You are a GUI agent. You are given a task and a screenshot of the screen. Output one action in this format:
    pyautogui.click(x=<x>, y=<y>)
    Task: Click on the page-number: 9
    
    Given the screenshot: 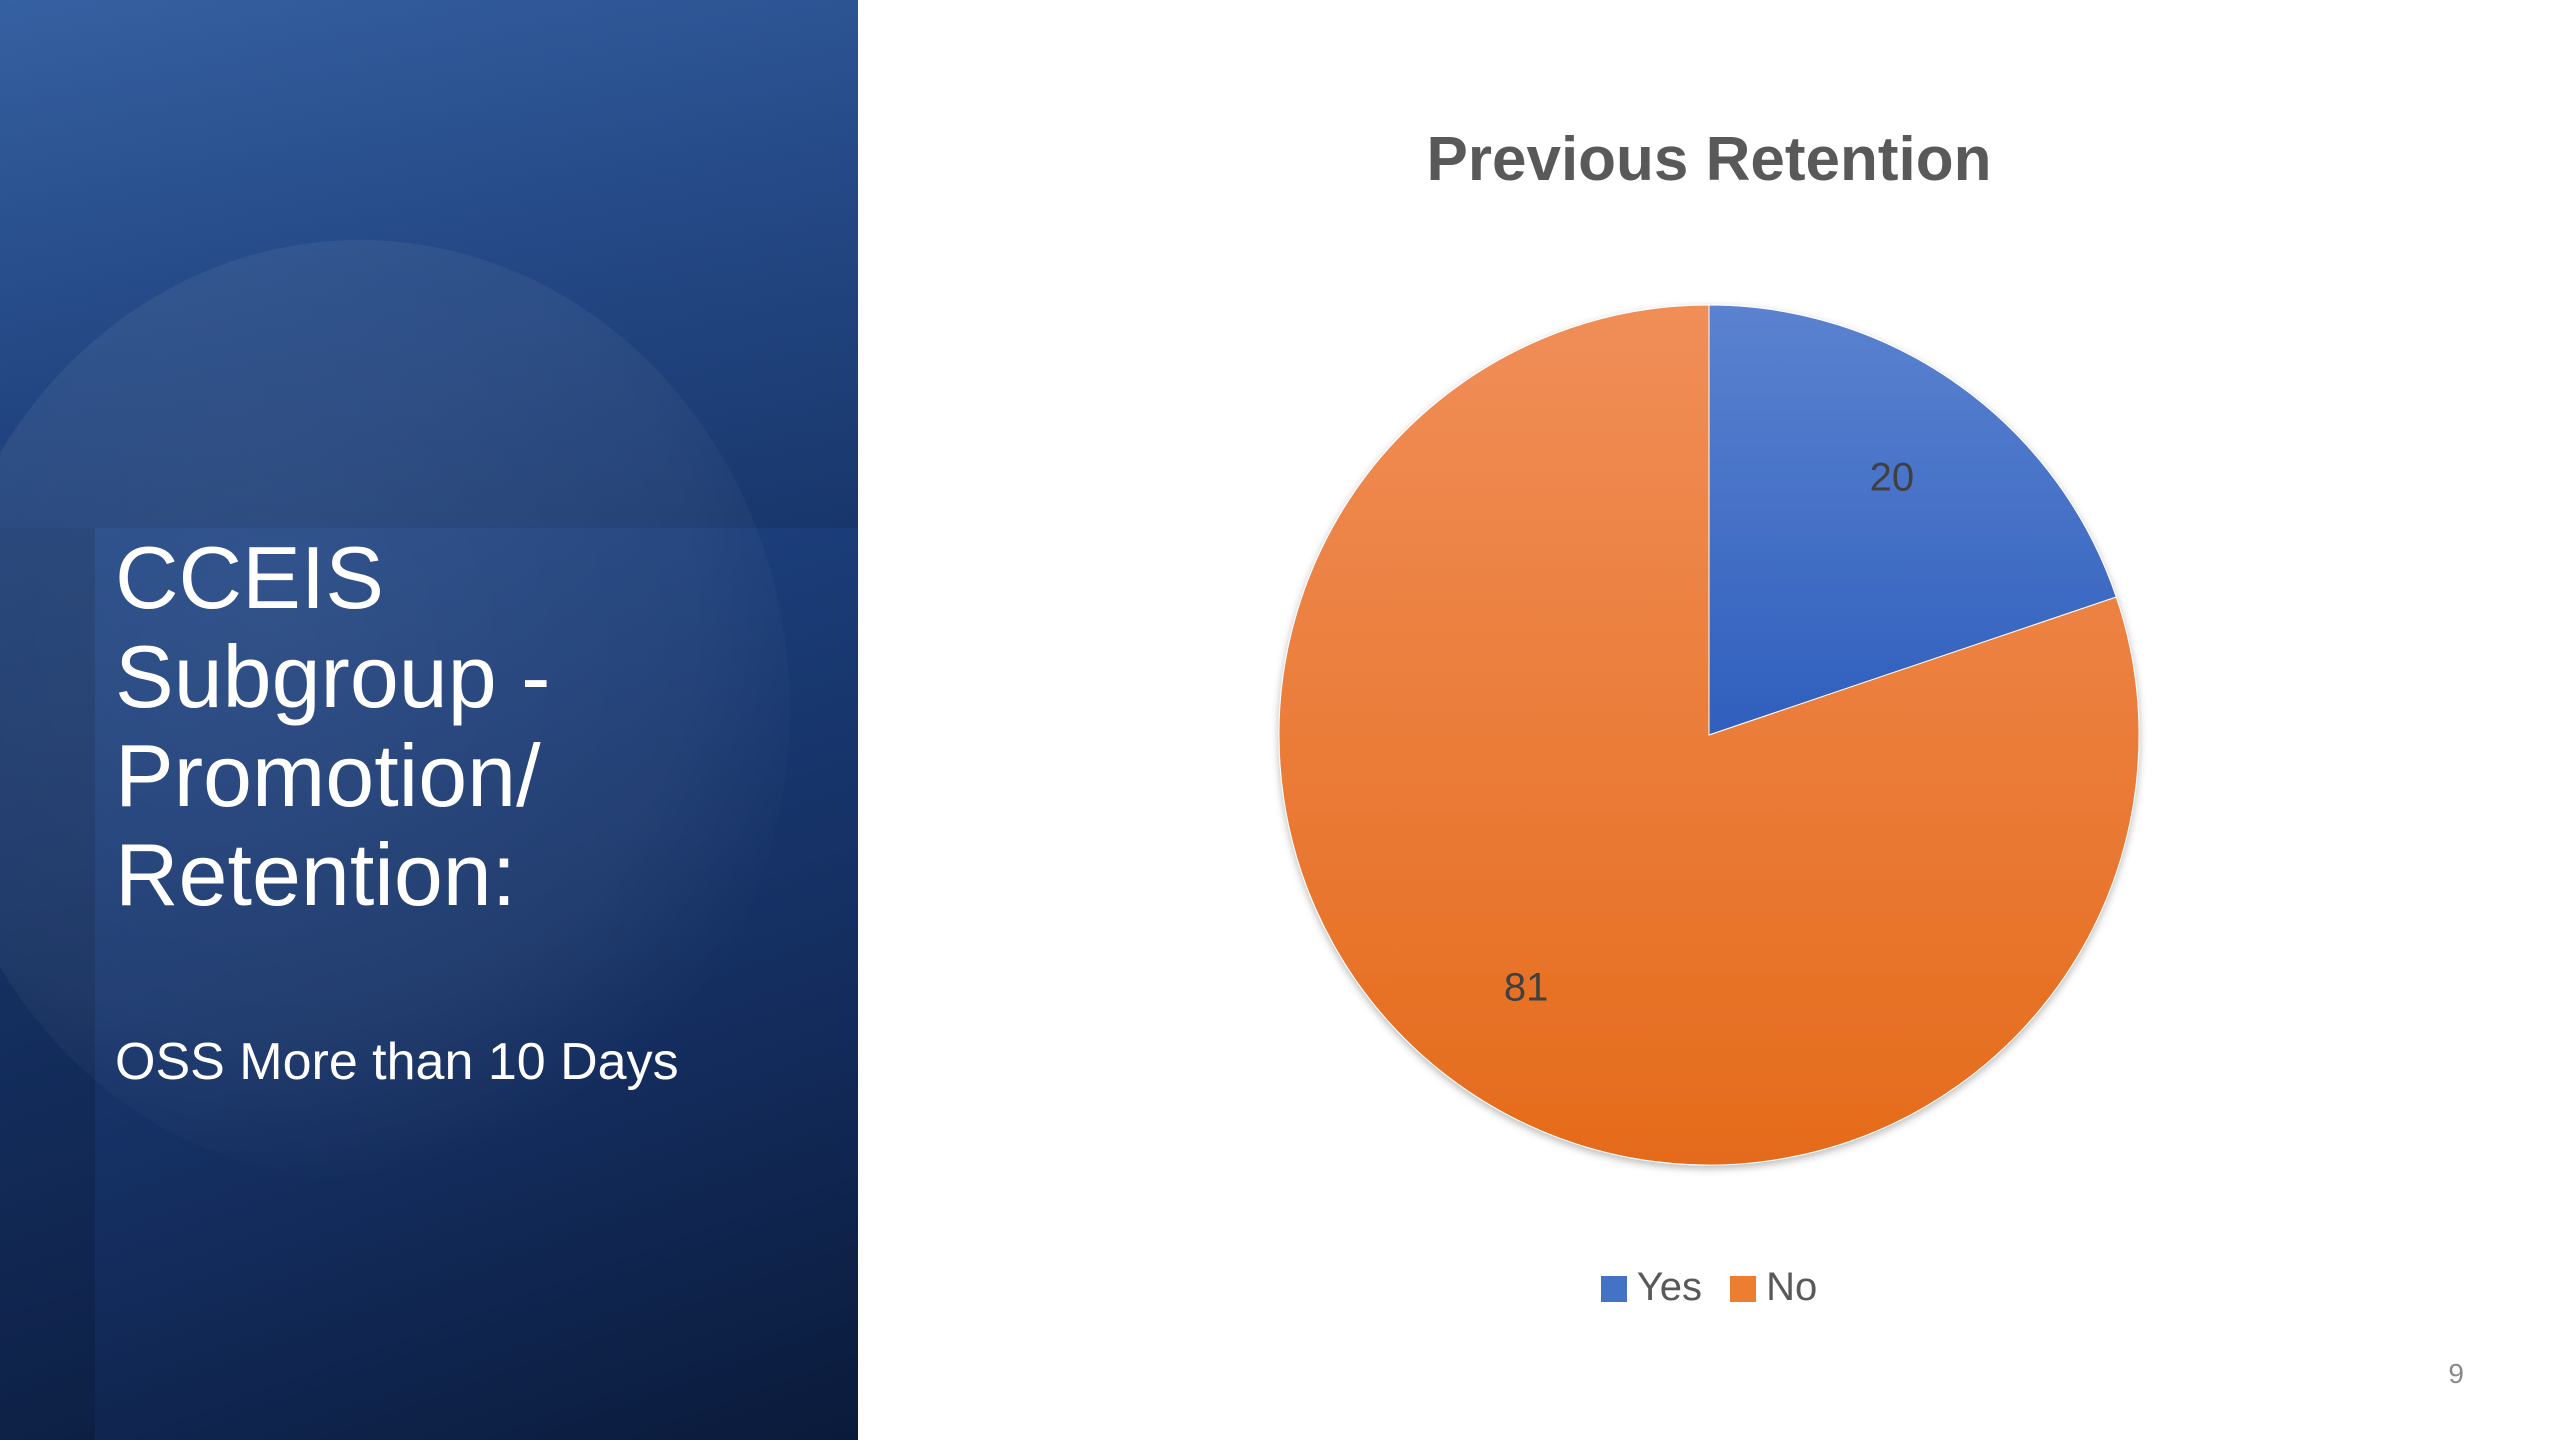 What is the action you would take?
    pyautogui.click(x=2456, y=1373)
    